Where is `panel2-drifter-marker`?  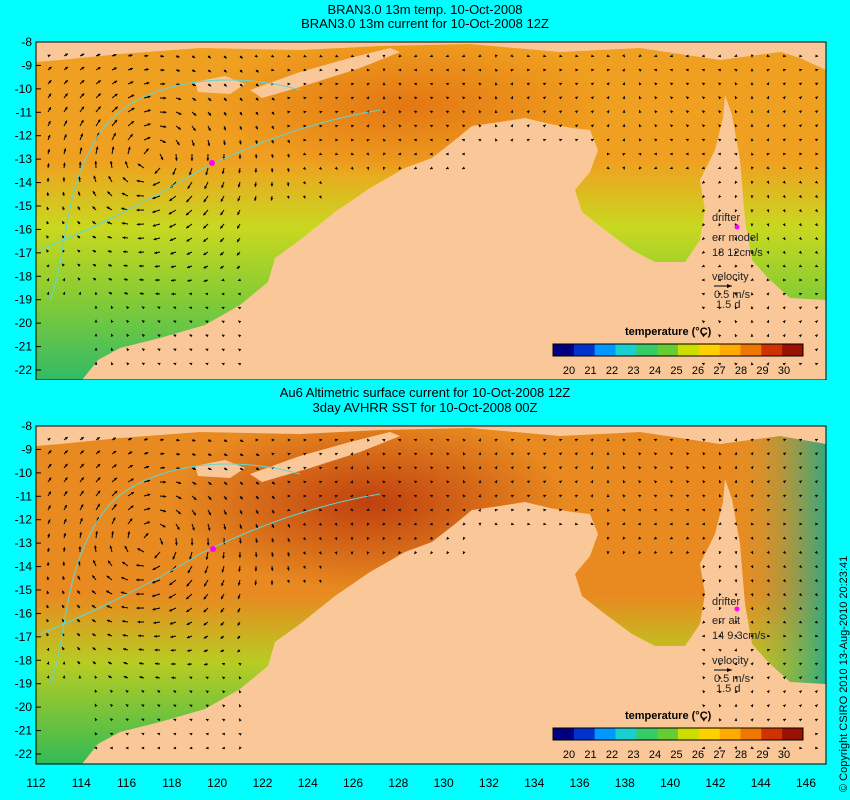
panel2-drifter-marker is located at coordinates (213, 549).